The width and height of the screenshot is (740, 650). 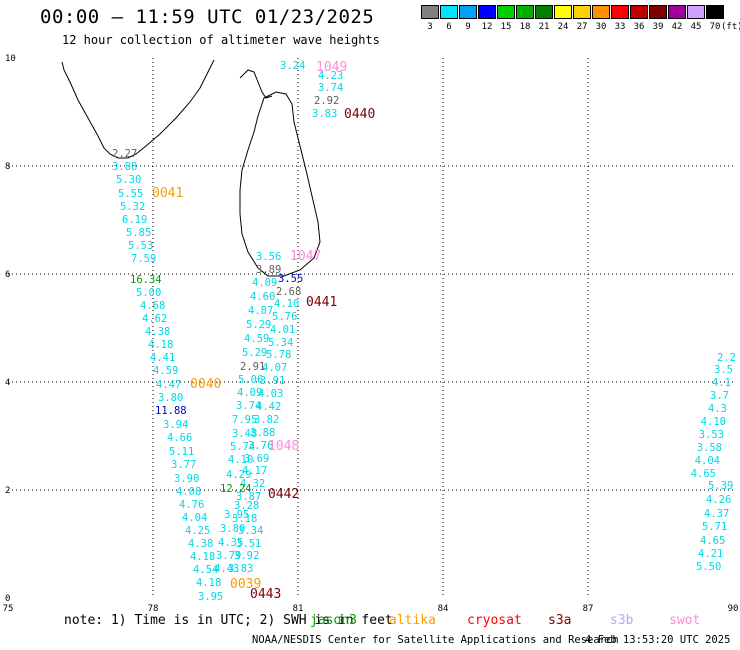 What do you see at coordinates (712, 541) in the screenshot?
I see `wave-height-value: 4.65` at bounding box center [712, 541].